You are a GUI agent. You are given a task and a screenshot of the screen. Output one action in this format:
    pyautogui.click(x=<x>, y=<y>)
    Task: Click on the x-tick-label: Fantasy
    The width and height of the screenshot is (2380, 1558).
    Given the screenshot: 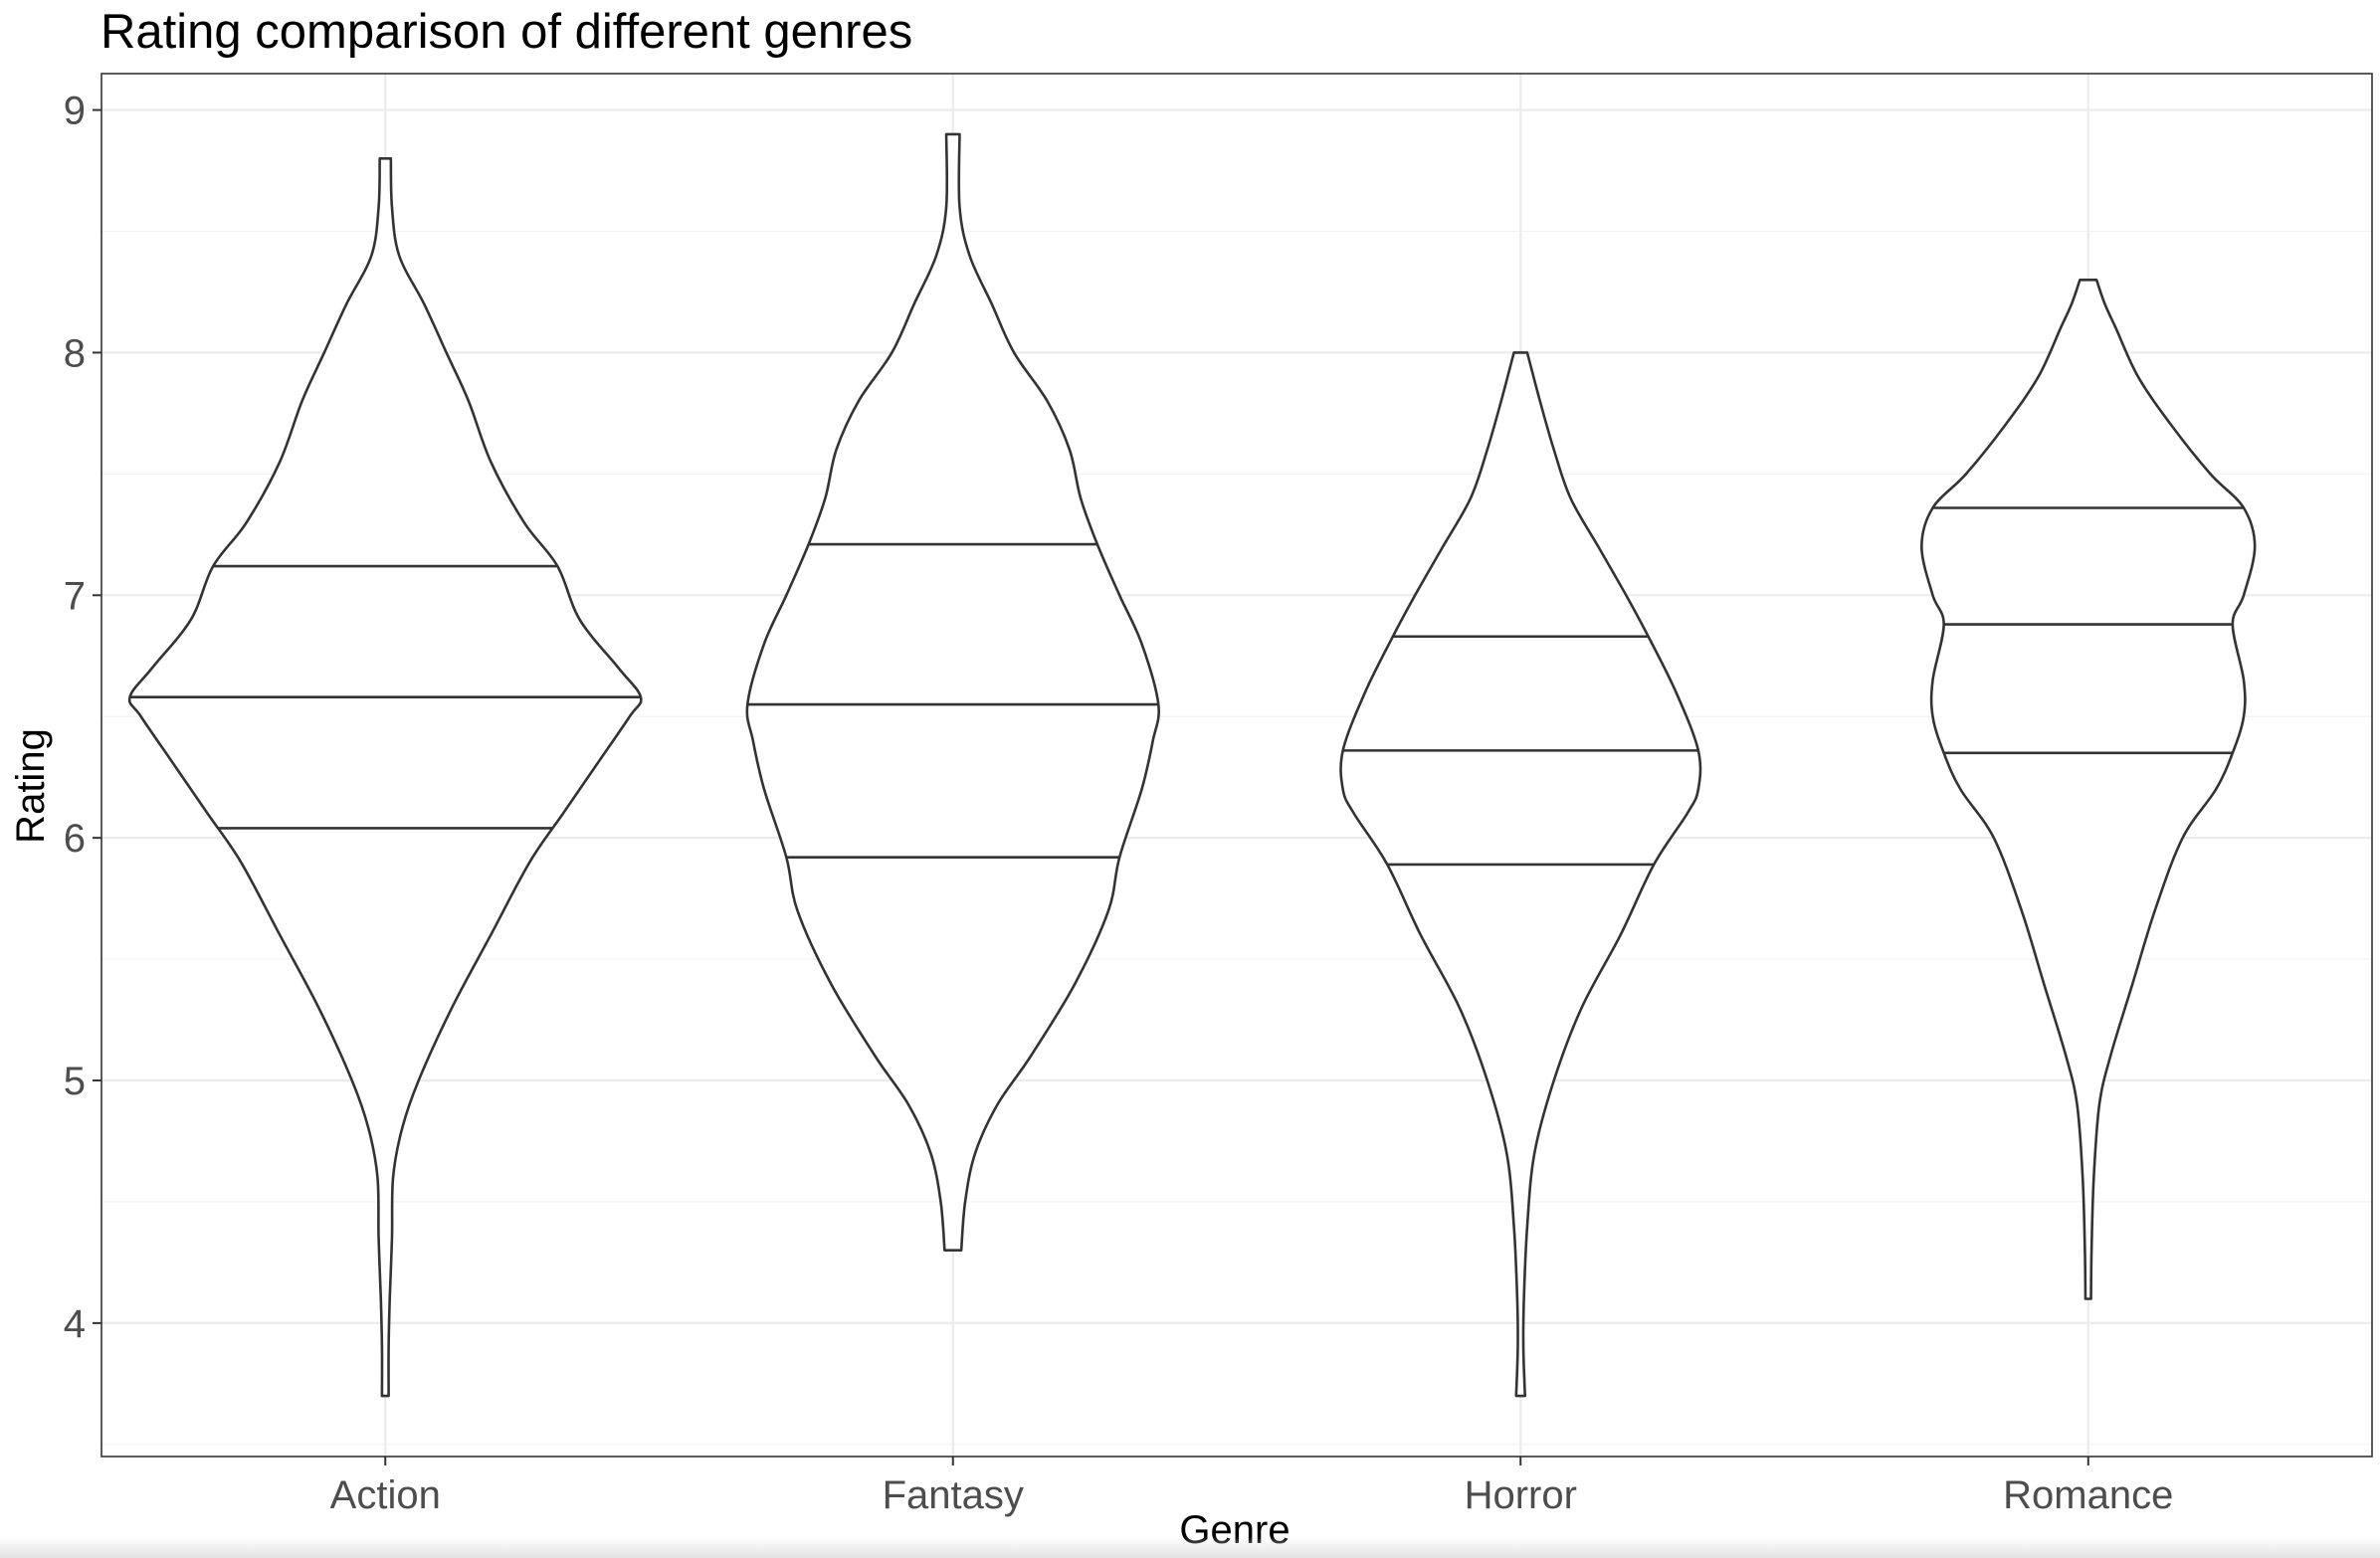 What is the action you would take?
    pyautogui.click(x=953, y=1495)
    